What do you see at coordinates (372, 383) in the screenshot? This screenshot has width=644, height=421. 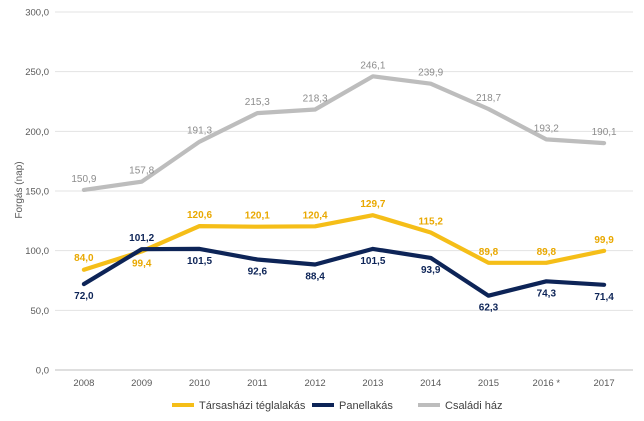 I see `x-tick-label: 2013` at bounding box center [372, 383].